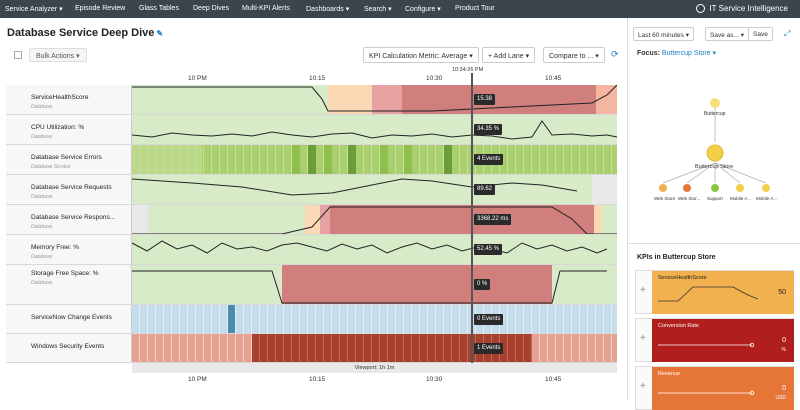 The image size is (800, 410). What do you see at coordinates (374, 249) in the screenshot?
I see `lane-plot: 52.45 %` at bounding box center [374, 249].